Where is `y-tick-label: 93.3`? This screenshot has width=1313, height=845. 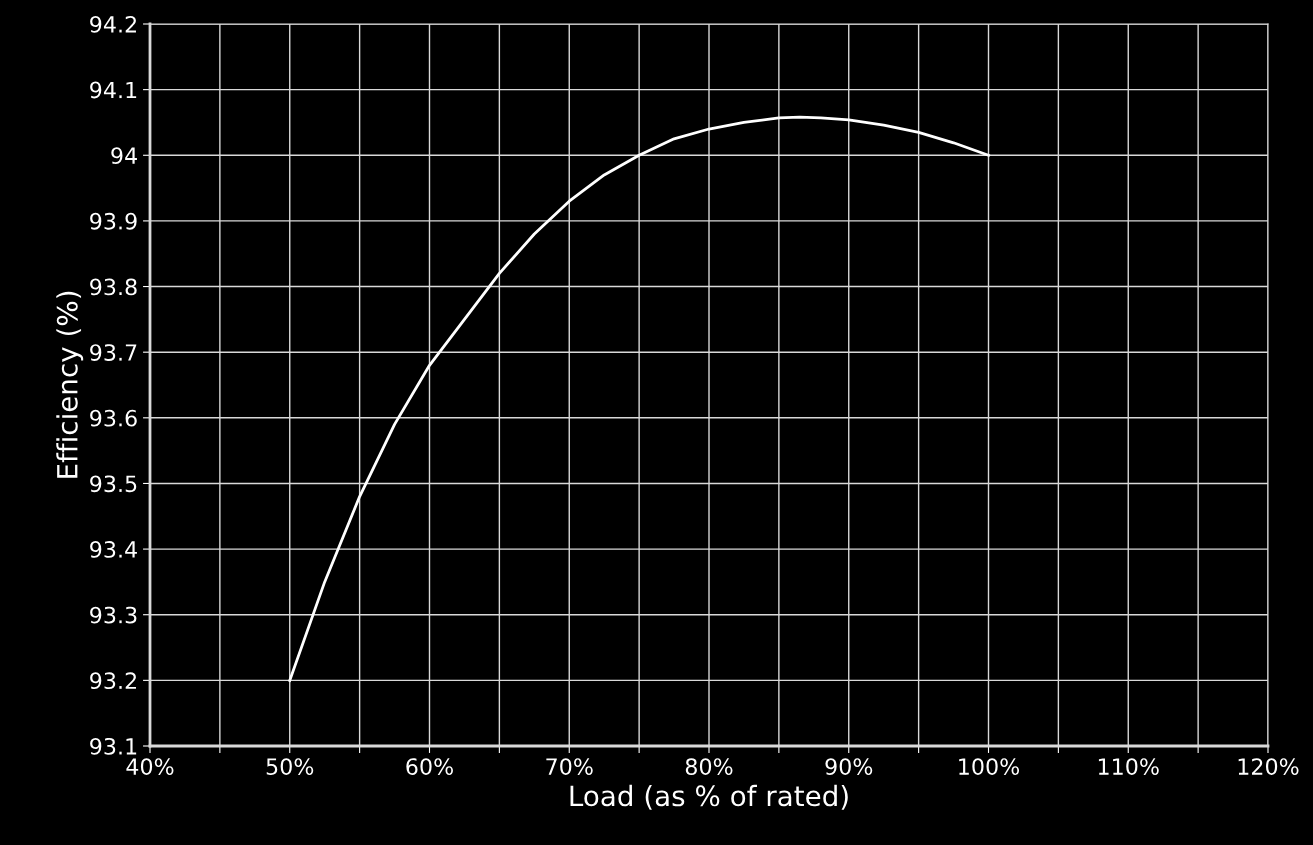
y-tick-label: 93.3 is located at coordinates (113, 615).